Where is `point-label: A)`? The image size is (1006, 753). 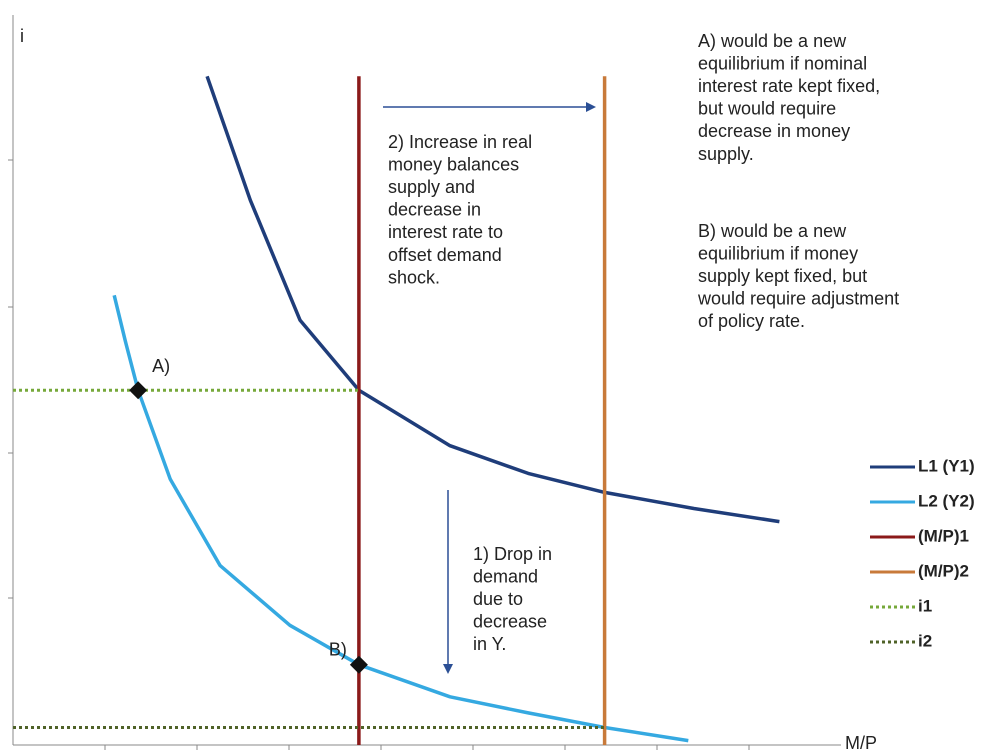 point-label: A) is located at coordinates (161, 366).